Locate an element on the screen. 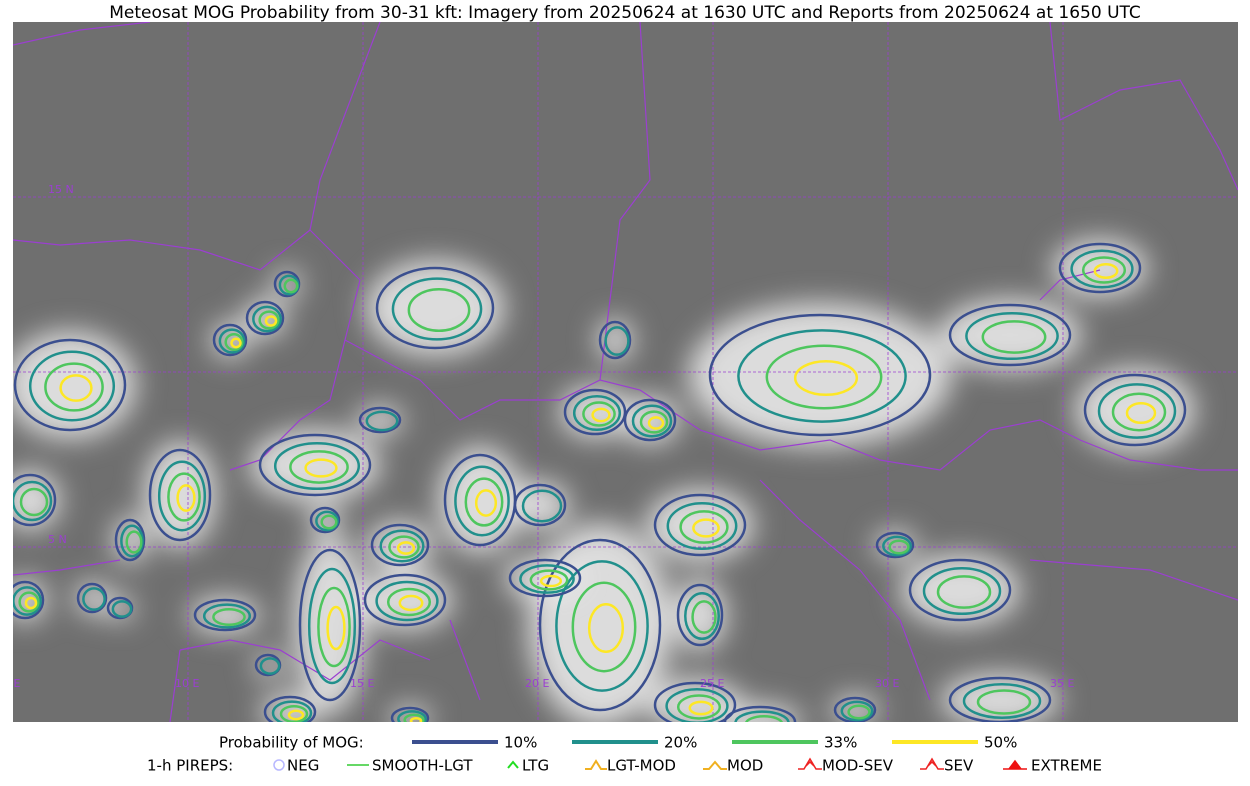 This screenshot has width=1250, height=786. lon-label: 5 E is located at coordinates (11, 683).